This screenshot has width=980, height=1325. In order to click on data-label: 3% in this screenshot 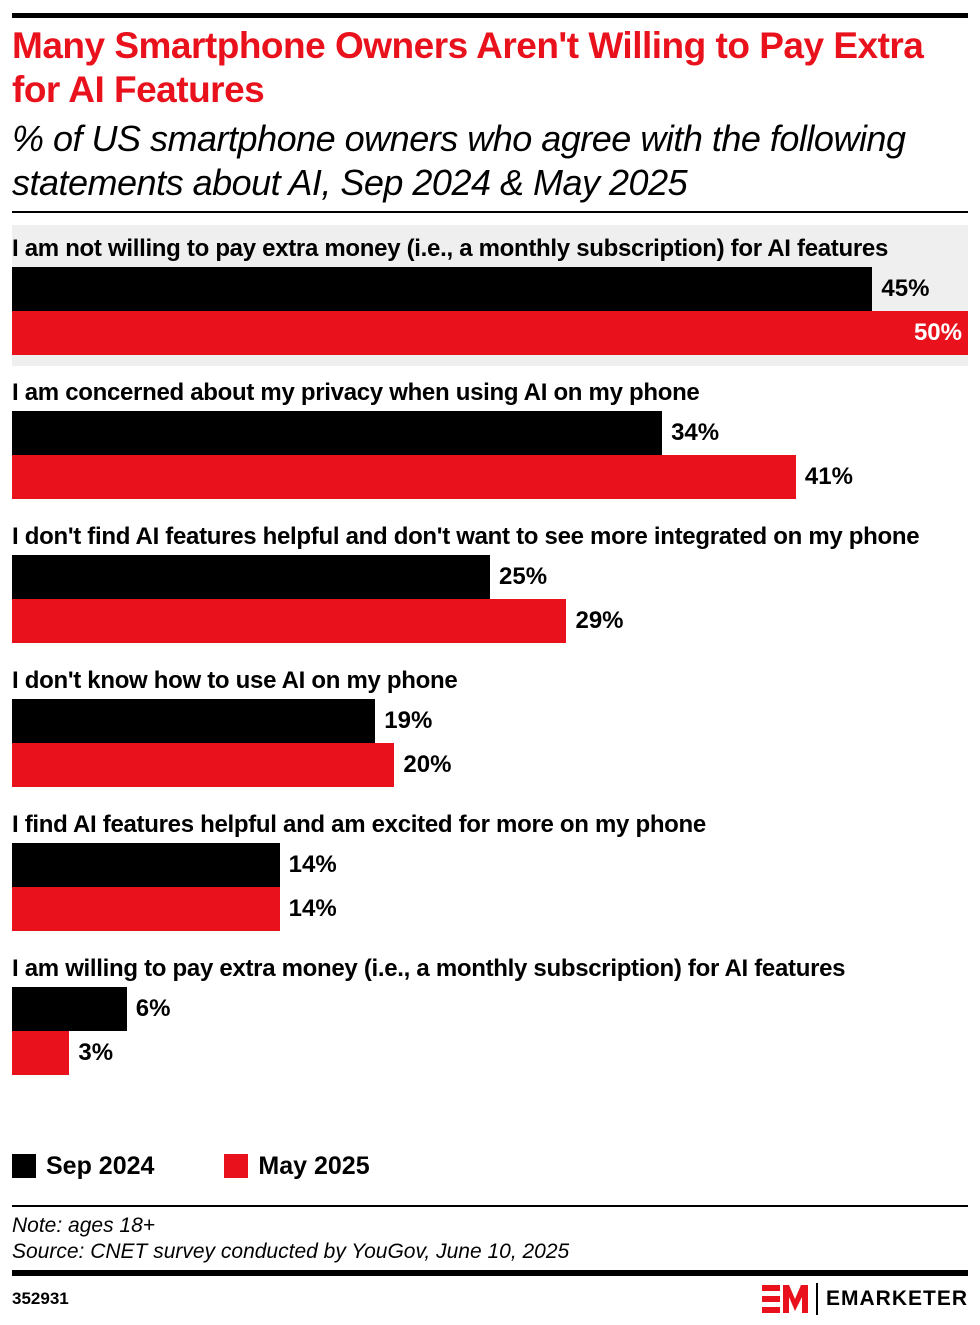, I will do `click(96, 1052)`.